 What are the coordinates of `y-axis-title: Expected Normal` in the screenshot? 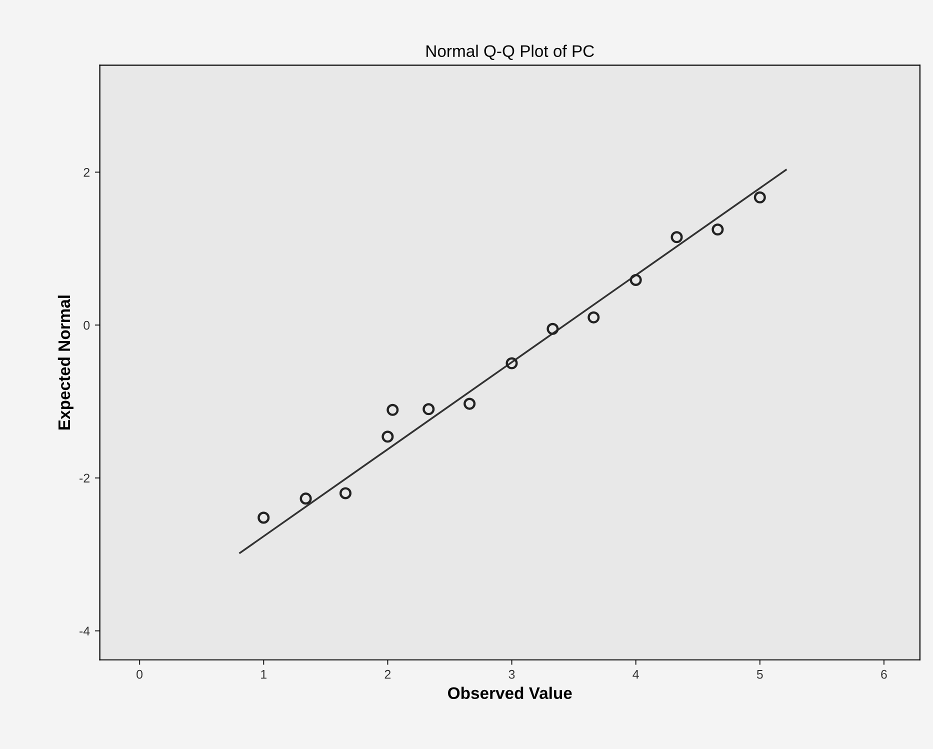 It's located at (66, 363).